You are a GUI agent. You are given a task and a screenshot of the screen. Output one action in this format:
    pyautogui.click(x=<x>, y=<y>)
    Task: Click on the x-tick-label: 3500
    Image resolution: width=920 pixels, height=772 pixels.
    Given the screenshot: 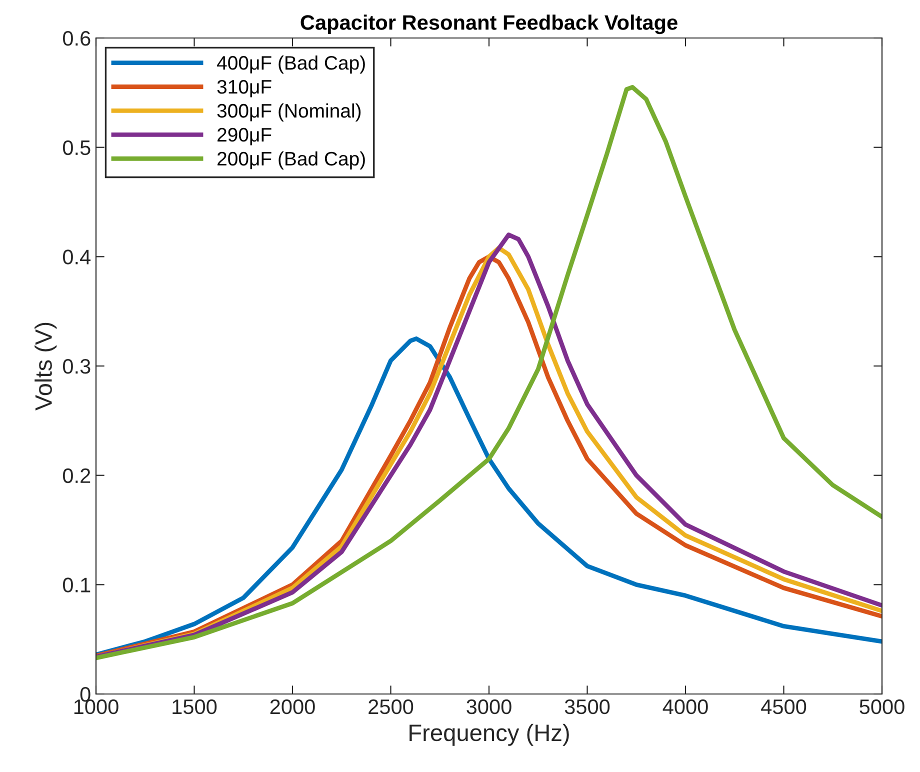 What is the action you would take?
    pyautogui.click(x=587, y=706)
    